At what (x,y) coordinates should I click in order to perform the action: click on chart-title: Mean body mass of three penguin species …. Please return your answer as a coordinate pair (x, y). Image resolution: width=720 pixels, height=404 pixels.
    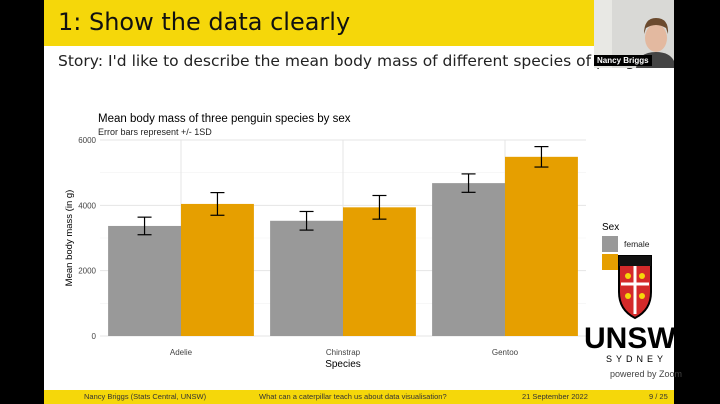
    Looking at the image, I should click on (224, 119).